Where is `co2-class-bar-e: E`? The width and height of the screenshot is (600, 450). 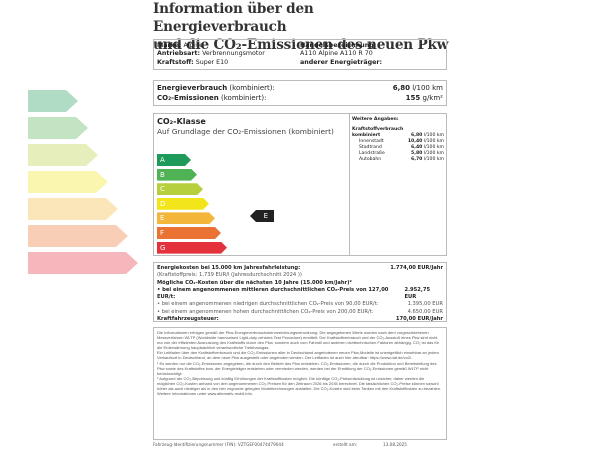 co2-class-bar-e: E is located at coordinates (186, 218).